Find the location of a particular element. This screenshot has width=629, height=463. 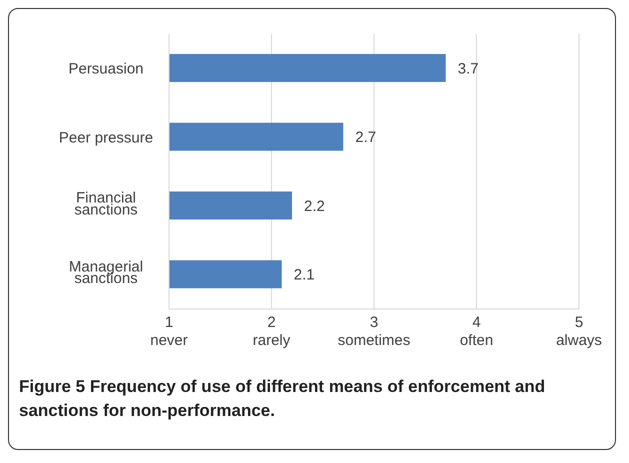

data-label: 3.7 is located at coordinates (468, 69).